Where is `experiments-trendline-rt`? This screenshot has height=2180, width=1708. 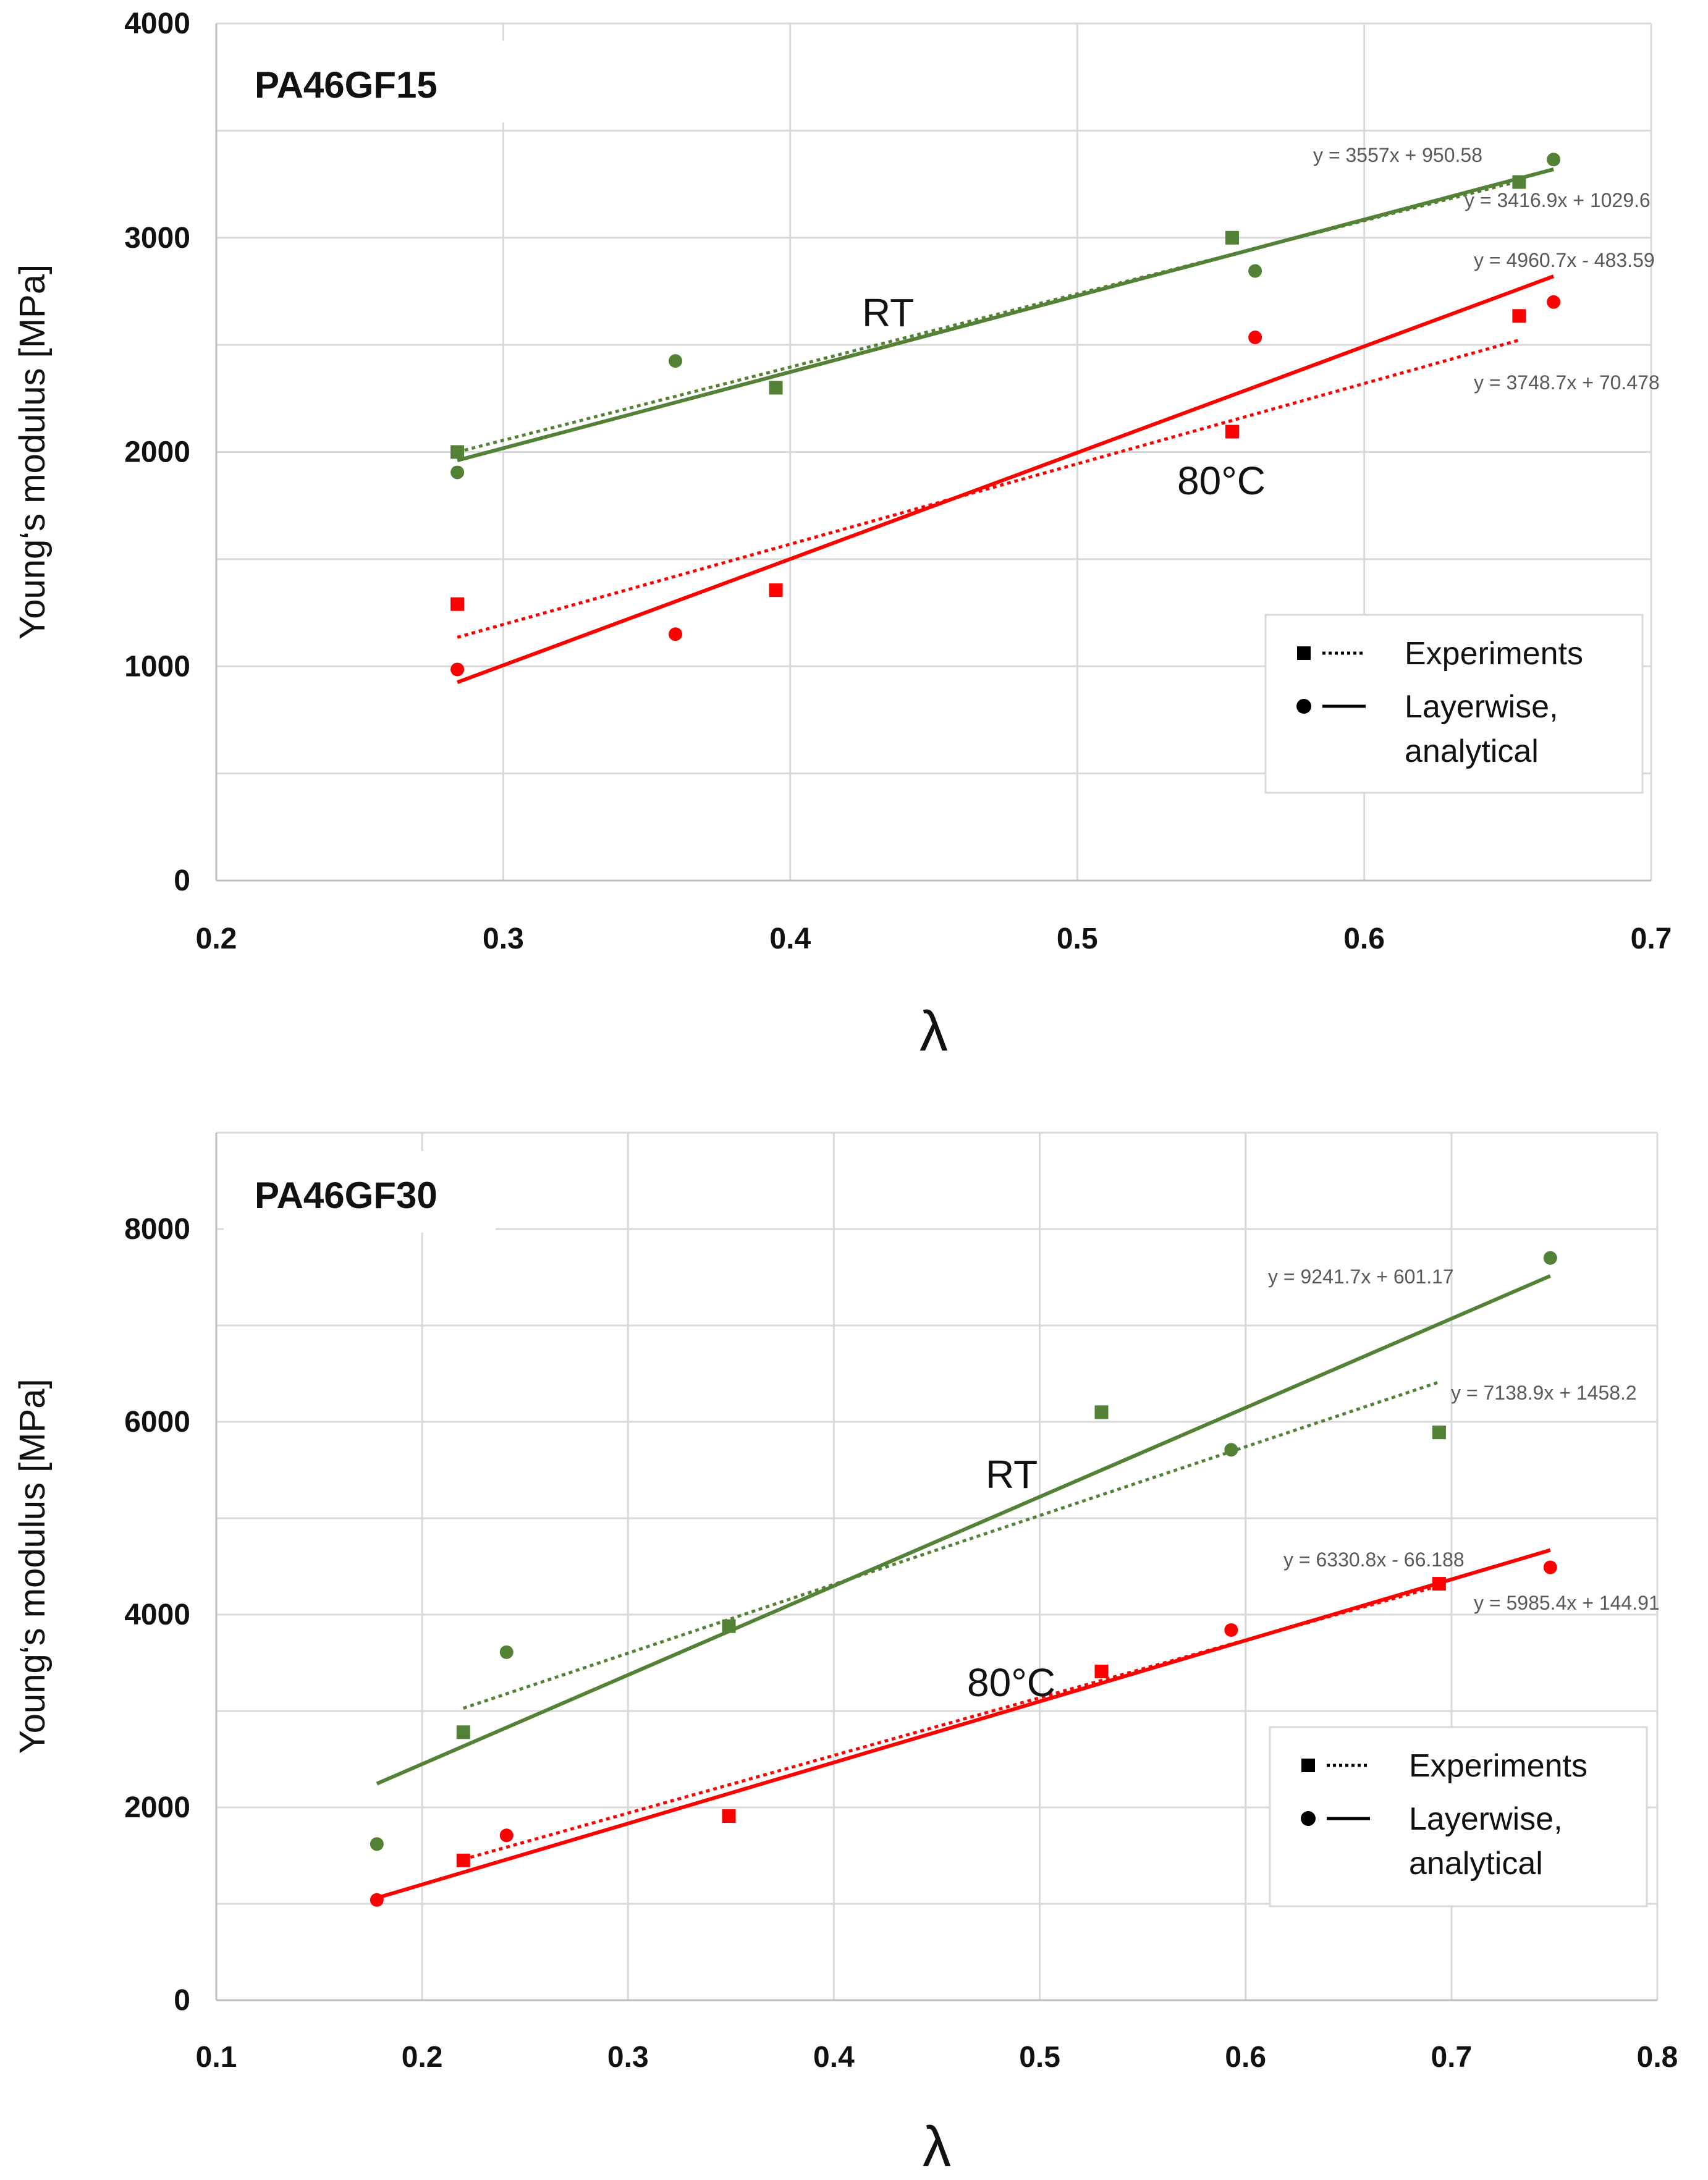 experiments-trendline-rt is located at coordinates (951, 1545).